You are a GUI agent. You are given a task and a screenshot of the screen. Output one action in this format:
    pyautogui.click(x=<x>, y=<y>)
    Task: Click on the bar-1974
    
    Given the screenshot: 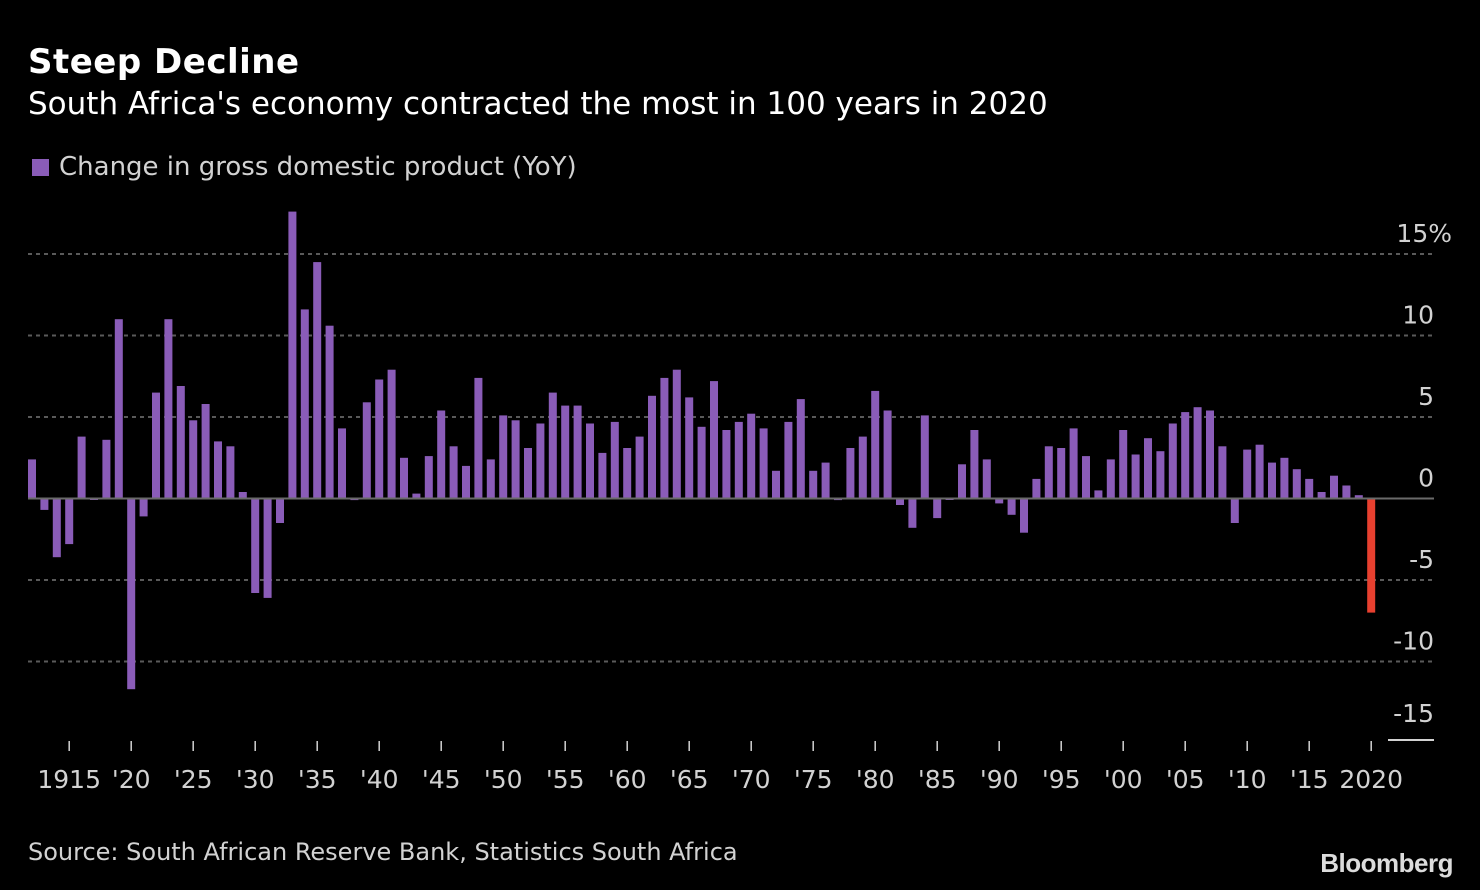 What is the action you would take?
    pyautogui.click(x=800, y=449)
    